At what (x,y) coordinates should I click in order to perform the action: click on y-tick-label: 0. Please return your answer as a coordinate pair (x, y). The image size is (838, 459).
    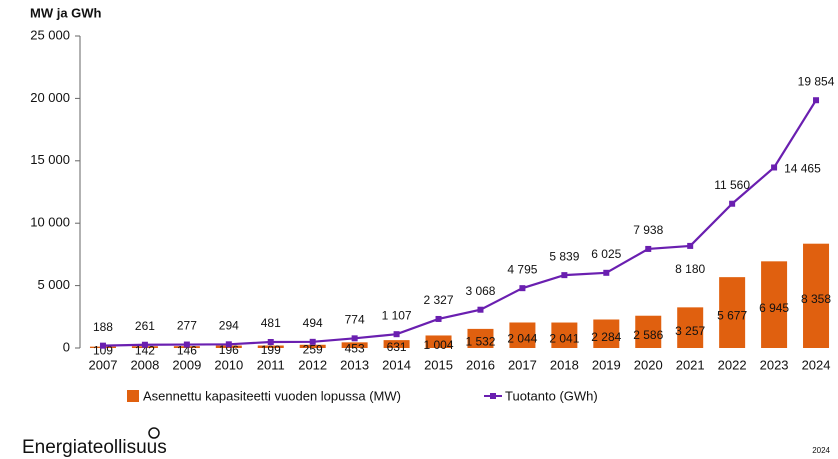
    Looking at the image, I should click on (66, 346).